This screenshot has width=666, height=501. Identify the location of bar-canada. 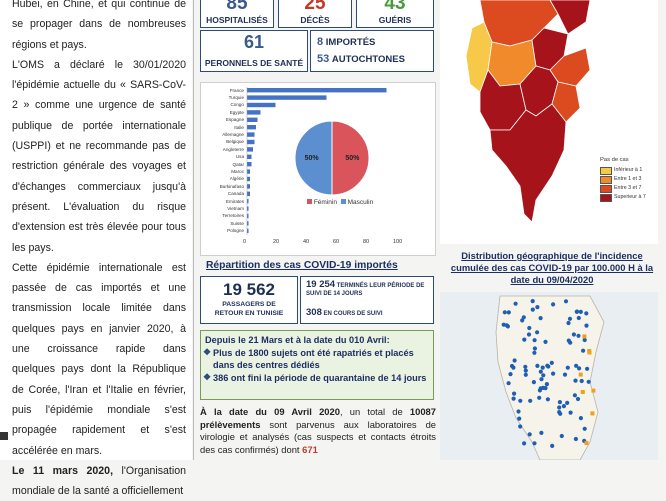
(248, 193).